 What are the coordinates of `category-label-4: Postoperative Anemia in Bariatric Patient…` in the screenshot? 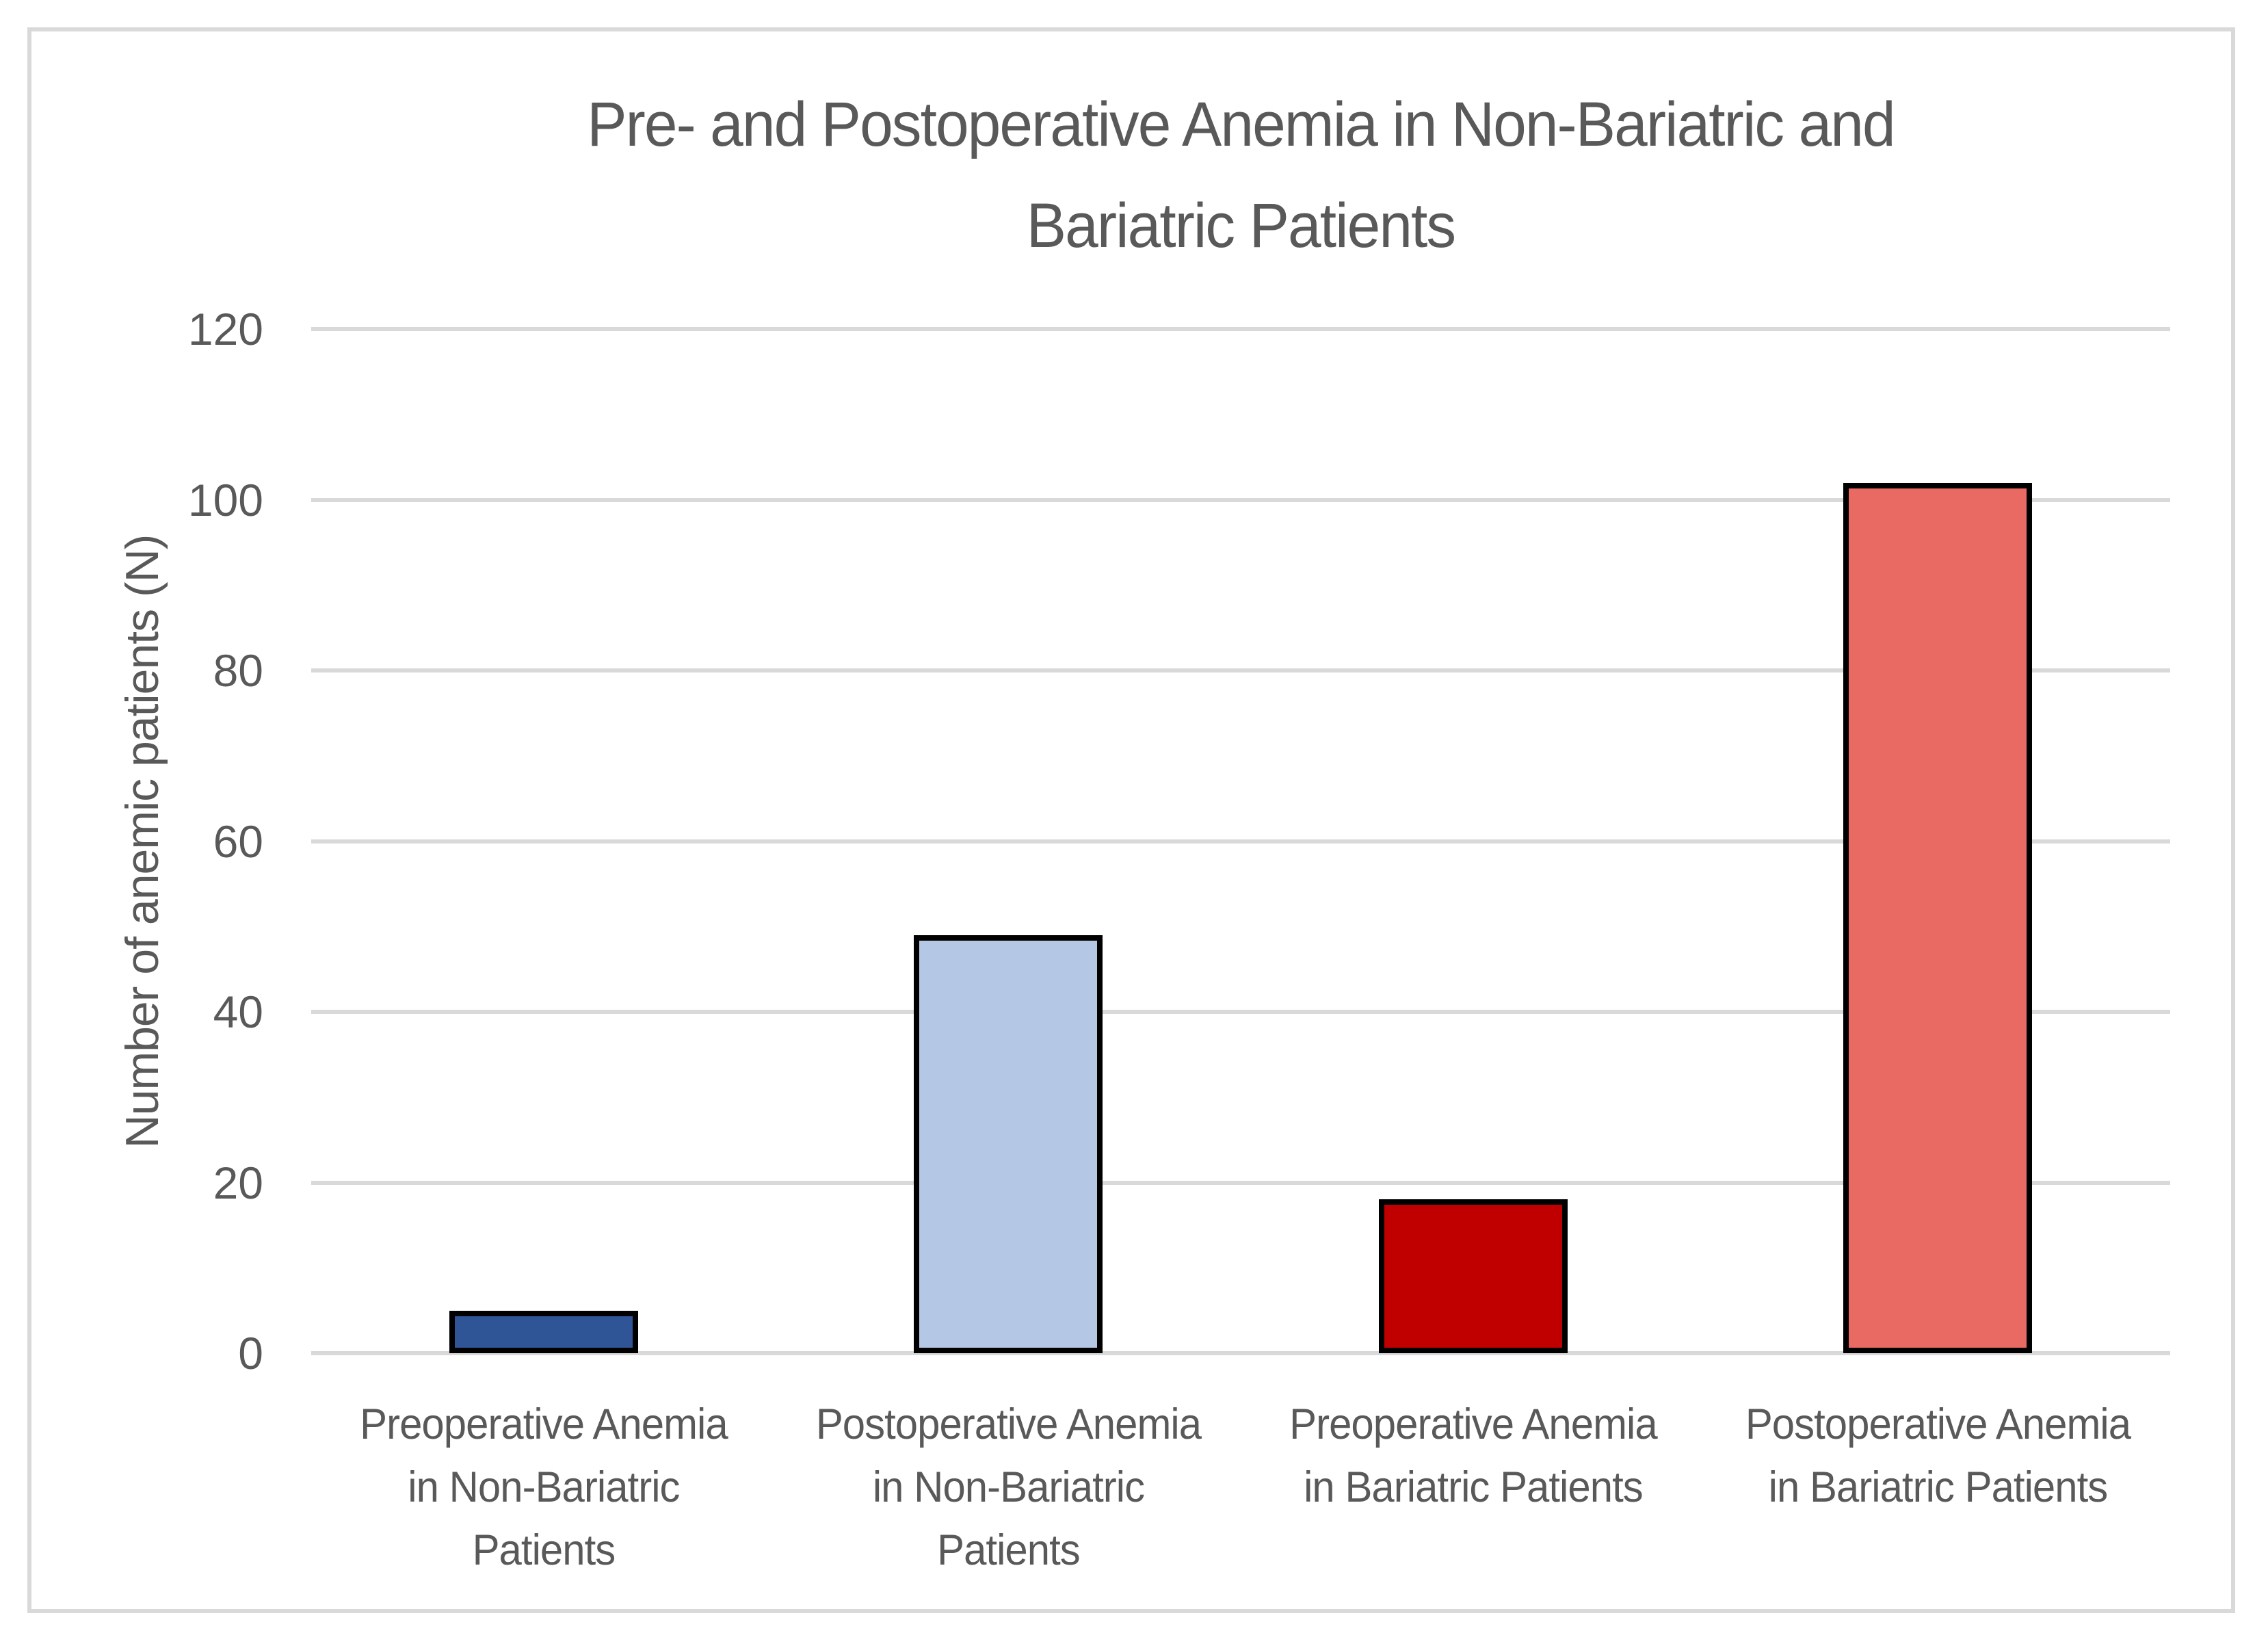 It's located at (1938, 1456).